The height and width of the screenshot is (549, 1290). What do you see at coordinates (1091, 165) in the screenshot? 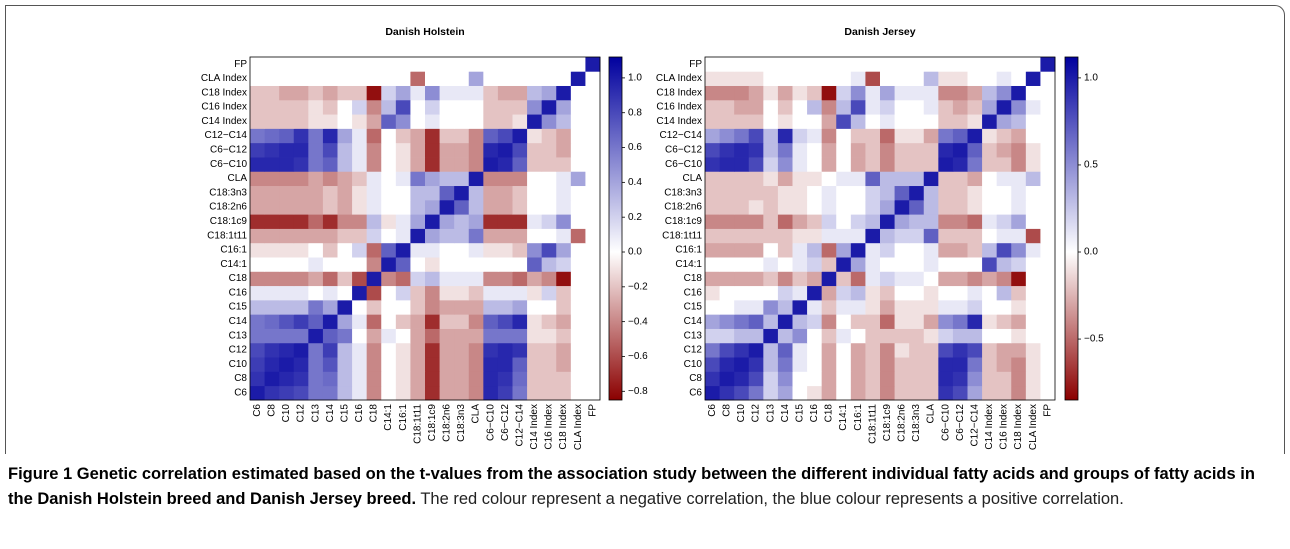
I see `colorbar-tick-label: 0.5` at bounding box center [1091, 165].